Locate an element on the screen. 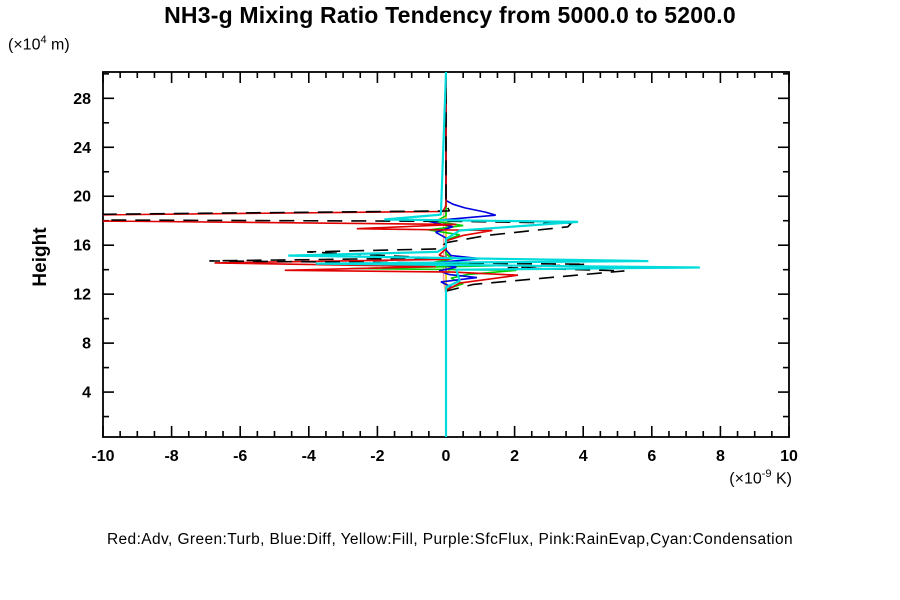 The image size is (900, 600). x-tick-label: -10 is located at coordinates (102, 456).